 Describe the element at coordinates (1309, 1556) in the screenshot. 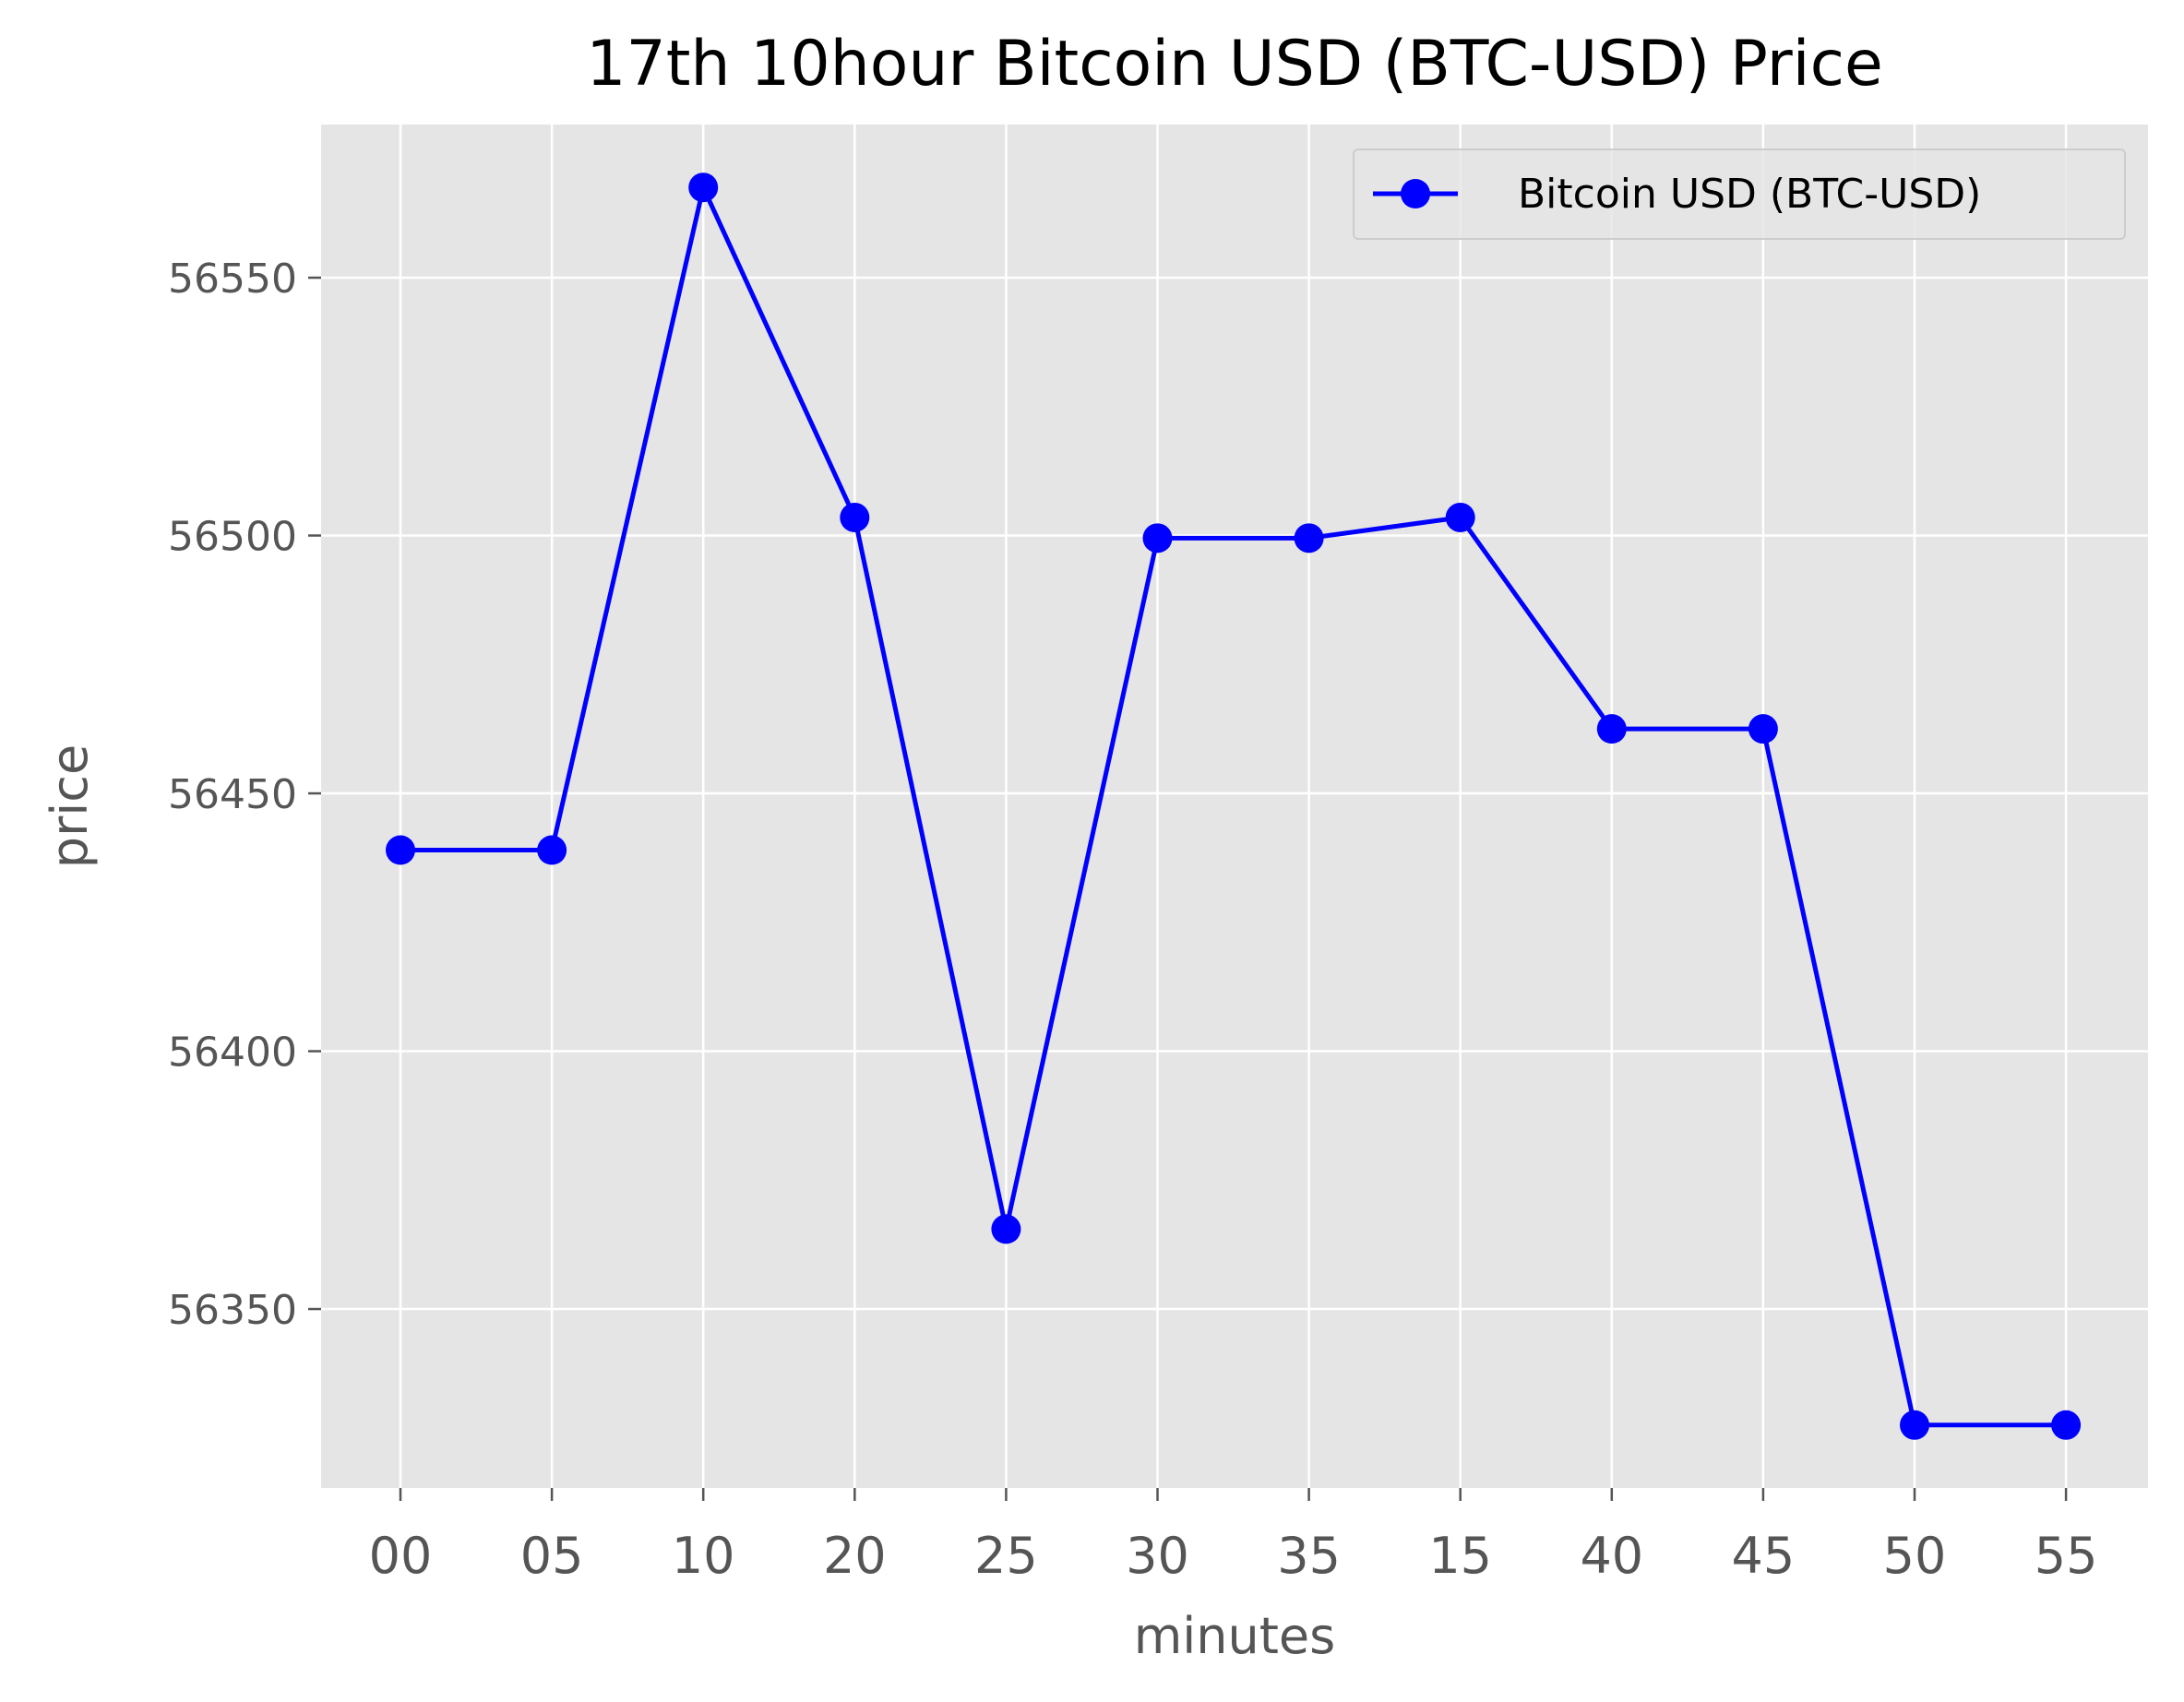

I see `x-tick-label: 35` at that location.